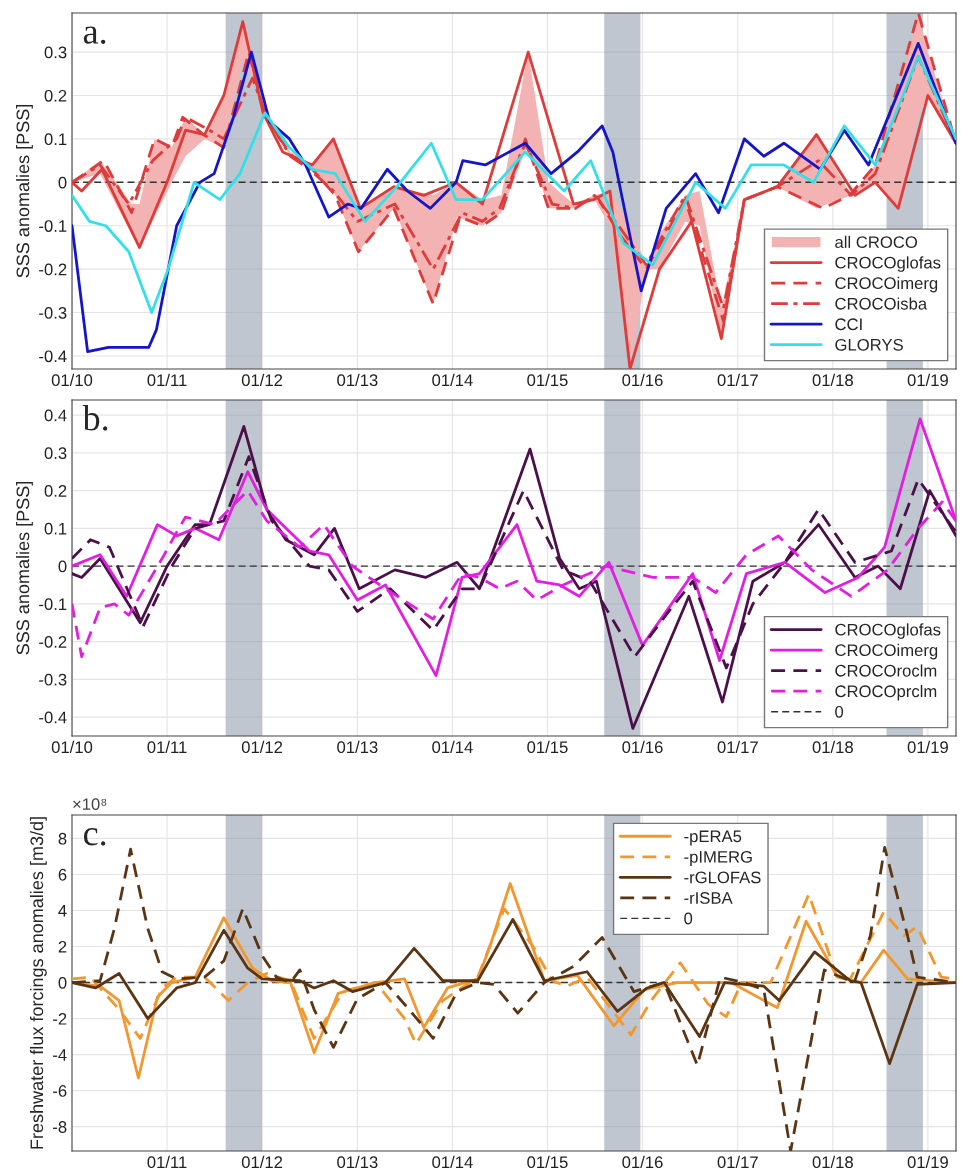 The image size is (962, 1174). I want to click on legend-label: -pERA5, so click(713, 838).